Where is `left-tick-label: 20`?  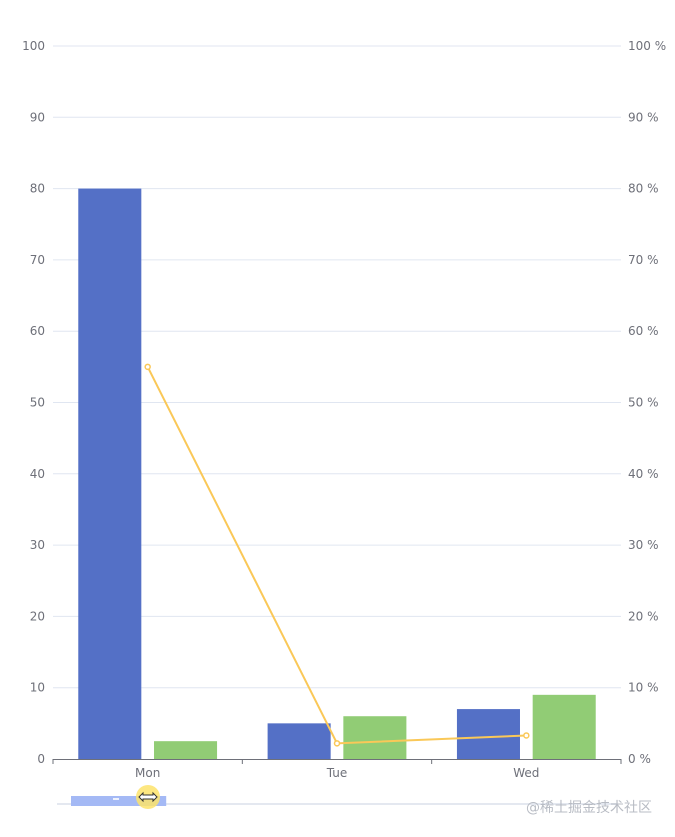
left-tick-label: 20 is located at coordinates (37, 616).